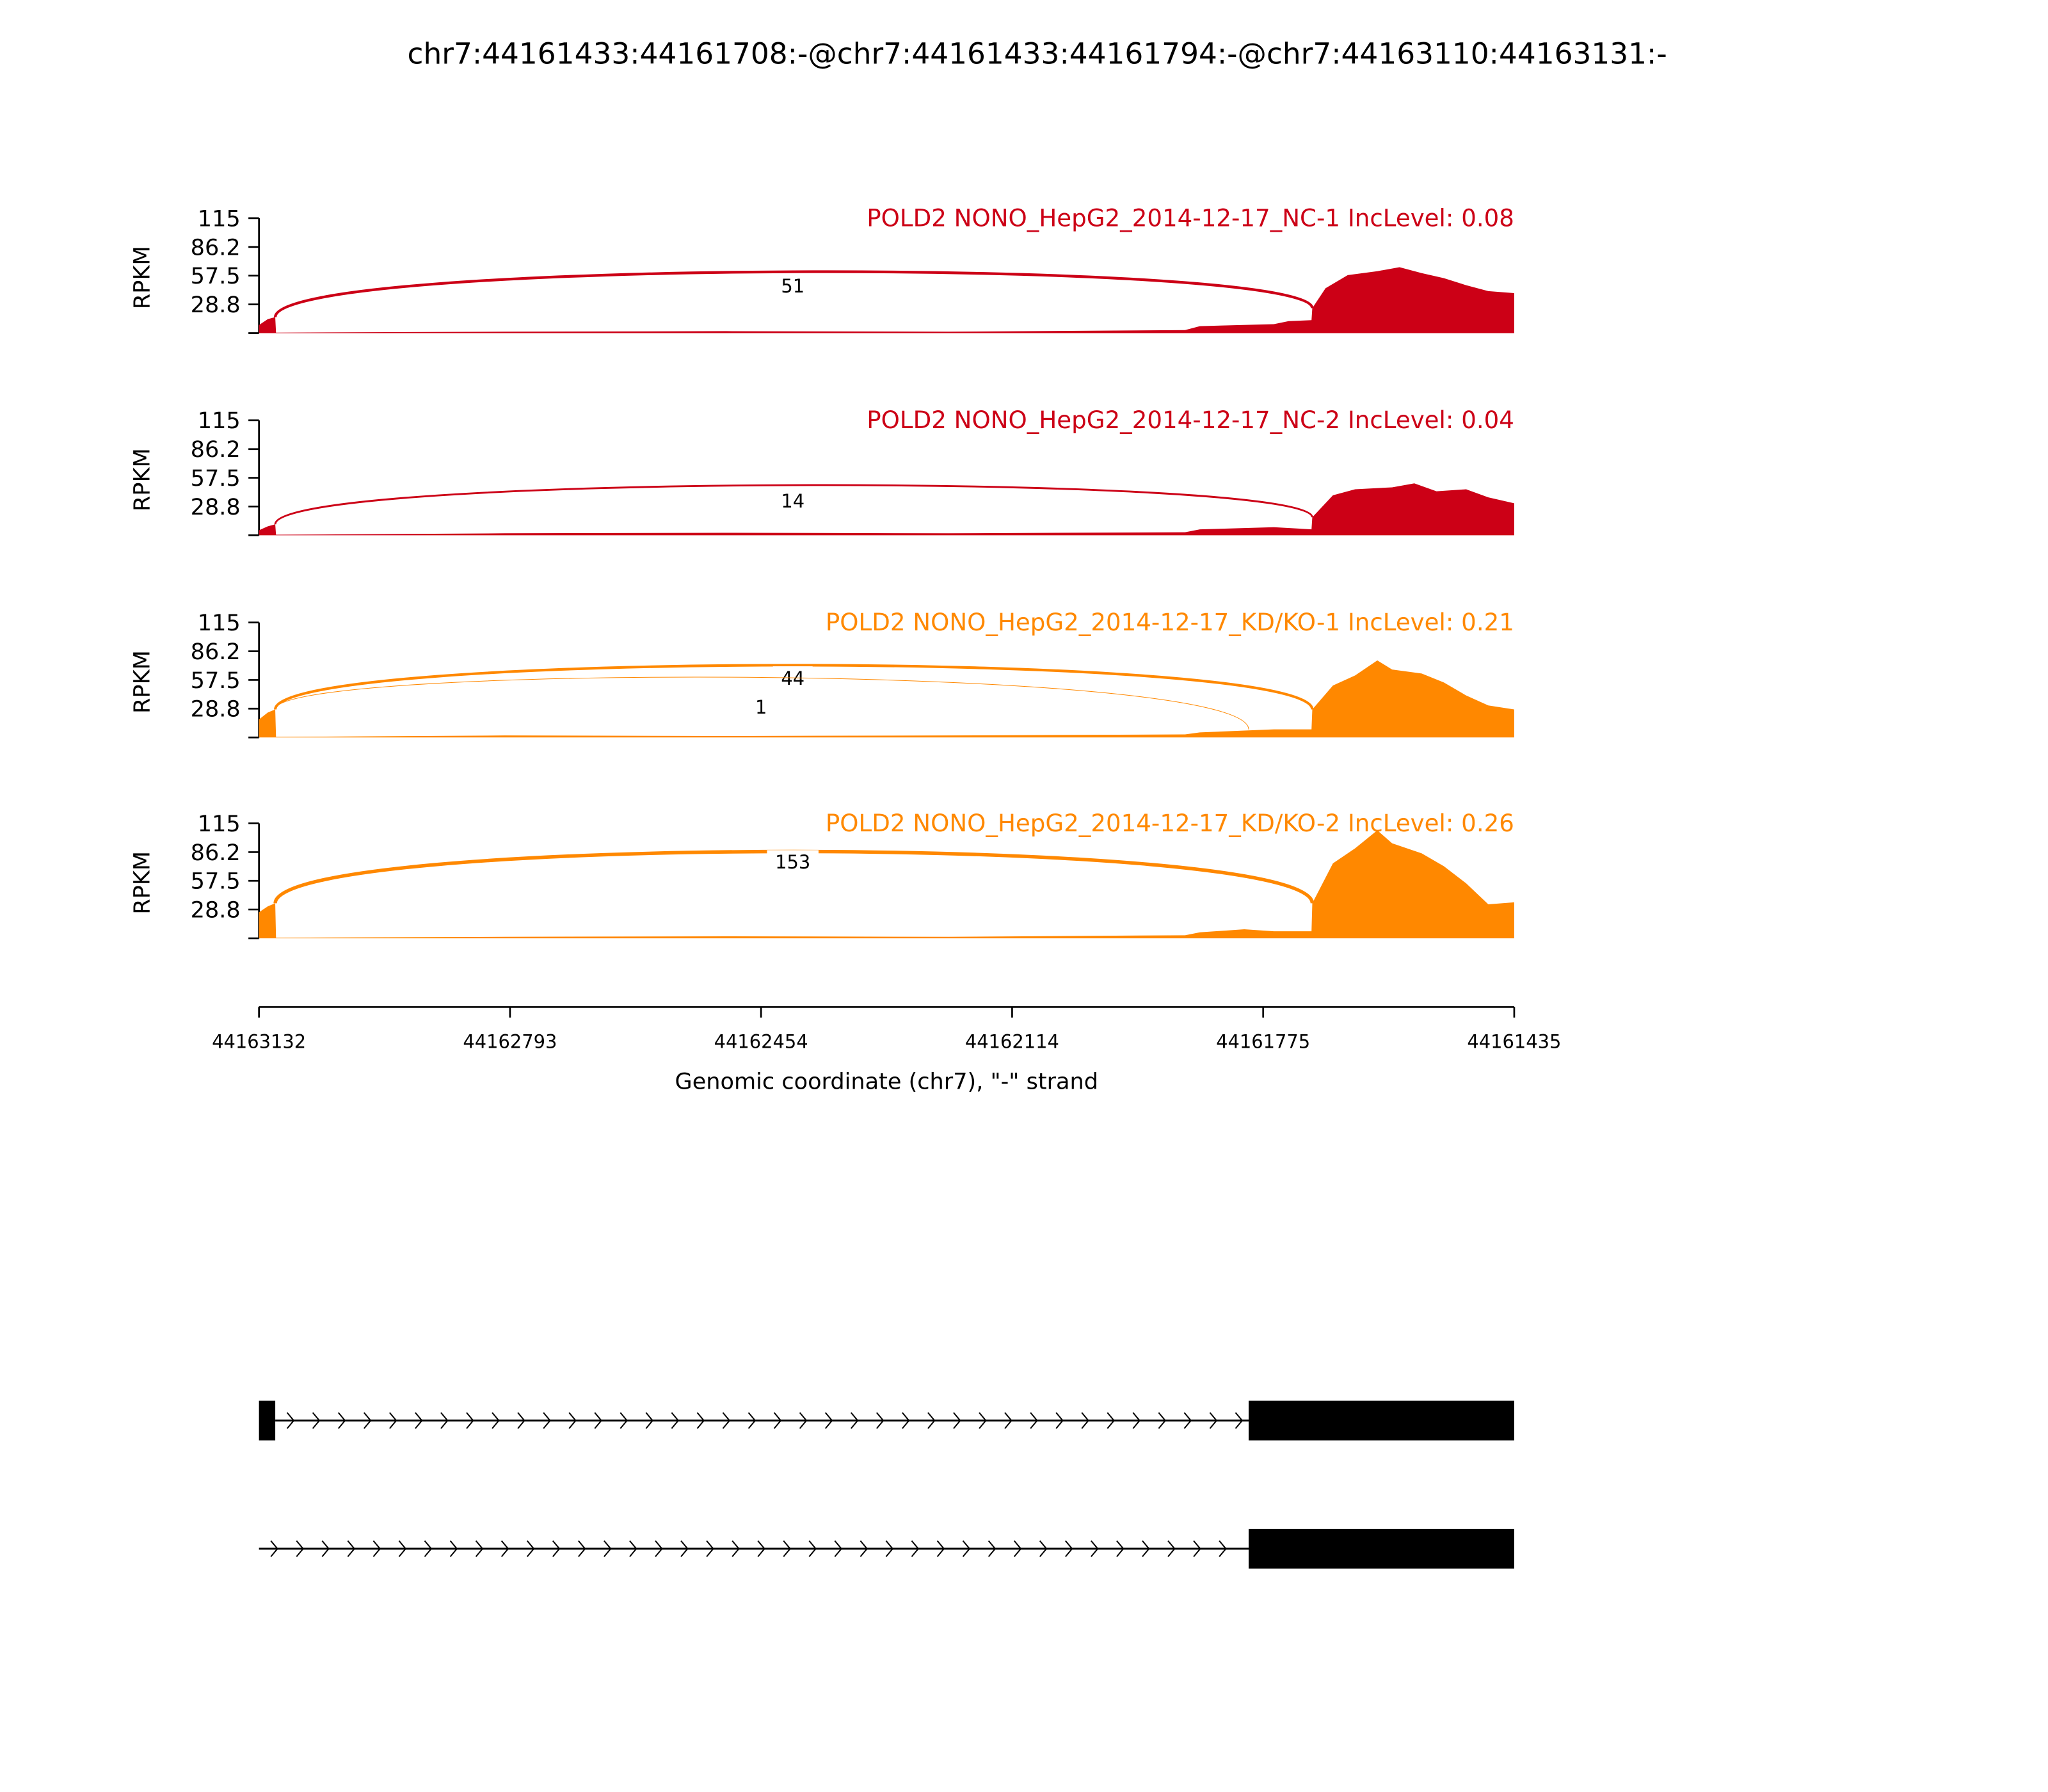 The image size is (2048, 1792). I want to click on x-tick-label: 44162793, so click(510, 1041).